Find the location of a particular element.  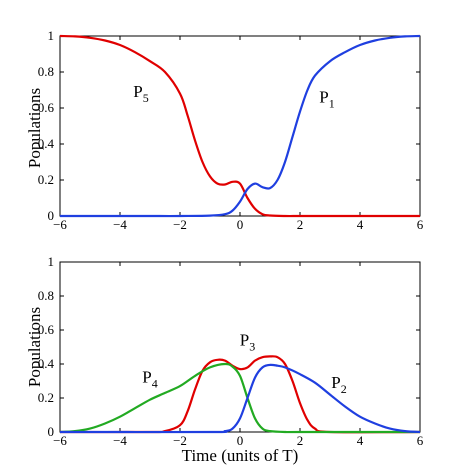

curve-label: P5 is located at coordinates (140, 93).